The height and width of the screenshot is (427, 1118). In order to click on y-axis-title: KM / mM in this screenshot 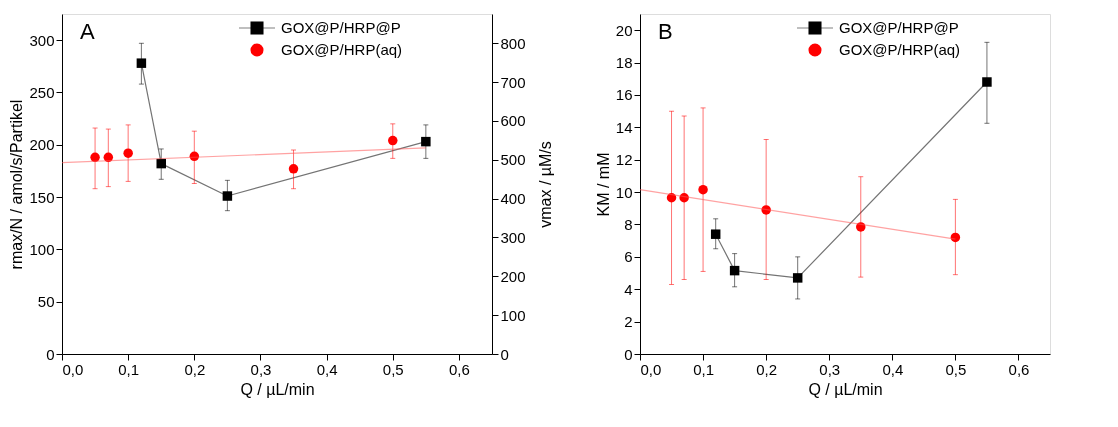, I will do `click(603, 184)`.